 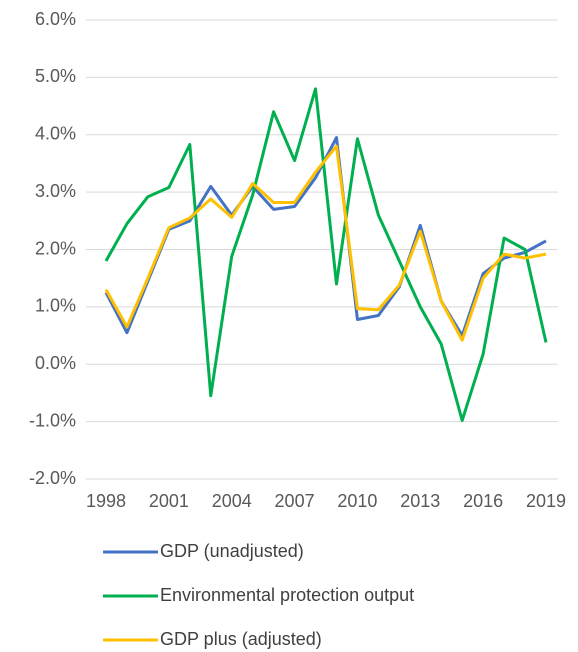 I want to click on y-tick-label: 4.0%, so click(x=55, y=134).